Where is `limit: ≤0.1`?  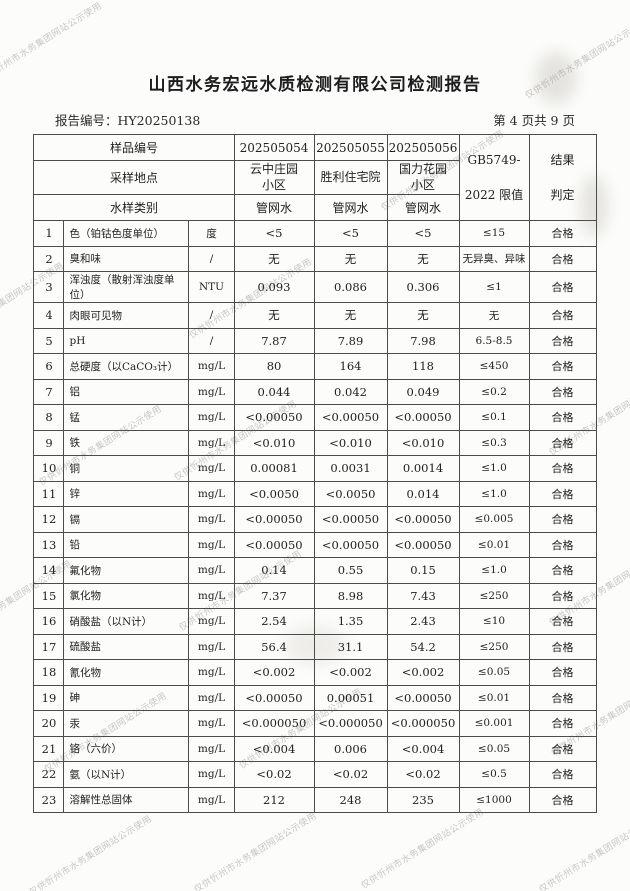 limit: ≤0.1 is located at coordinates (494, 417).